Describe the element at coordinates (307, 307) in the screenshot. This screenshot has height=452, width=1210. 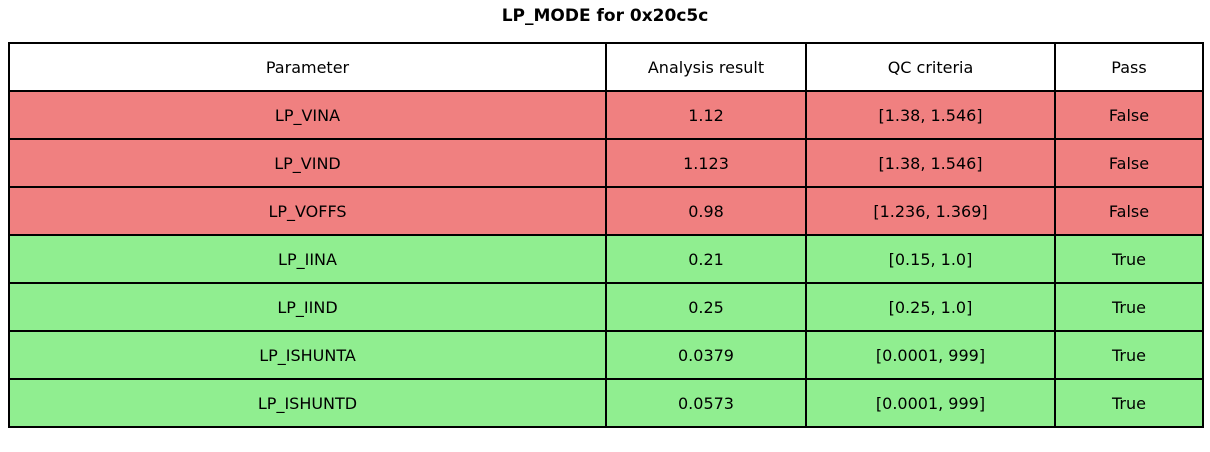
I see `parameter-cell: LP_IIND` at that location.